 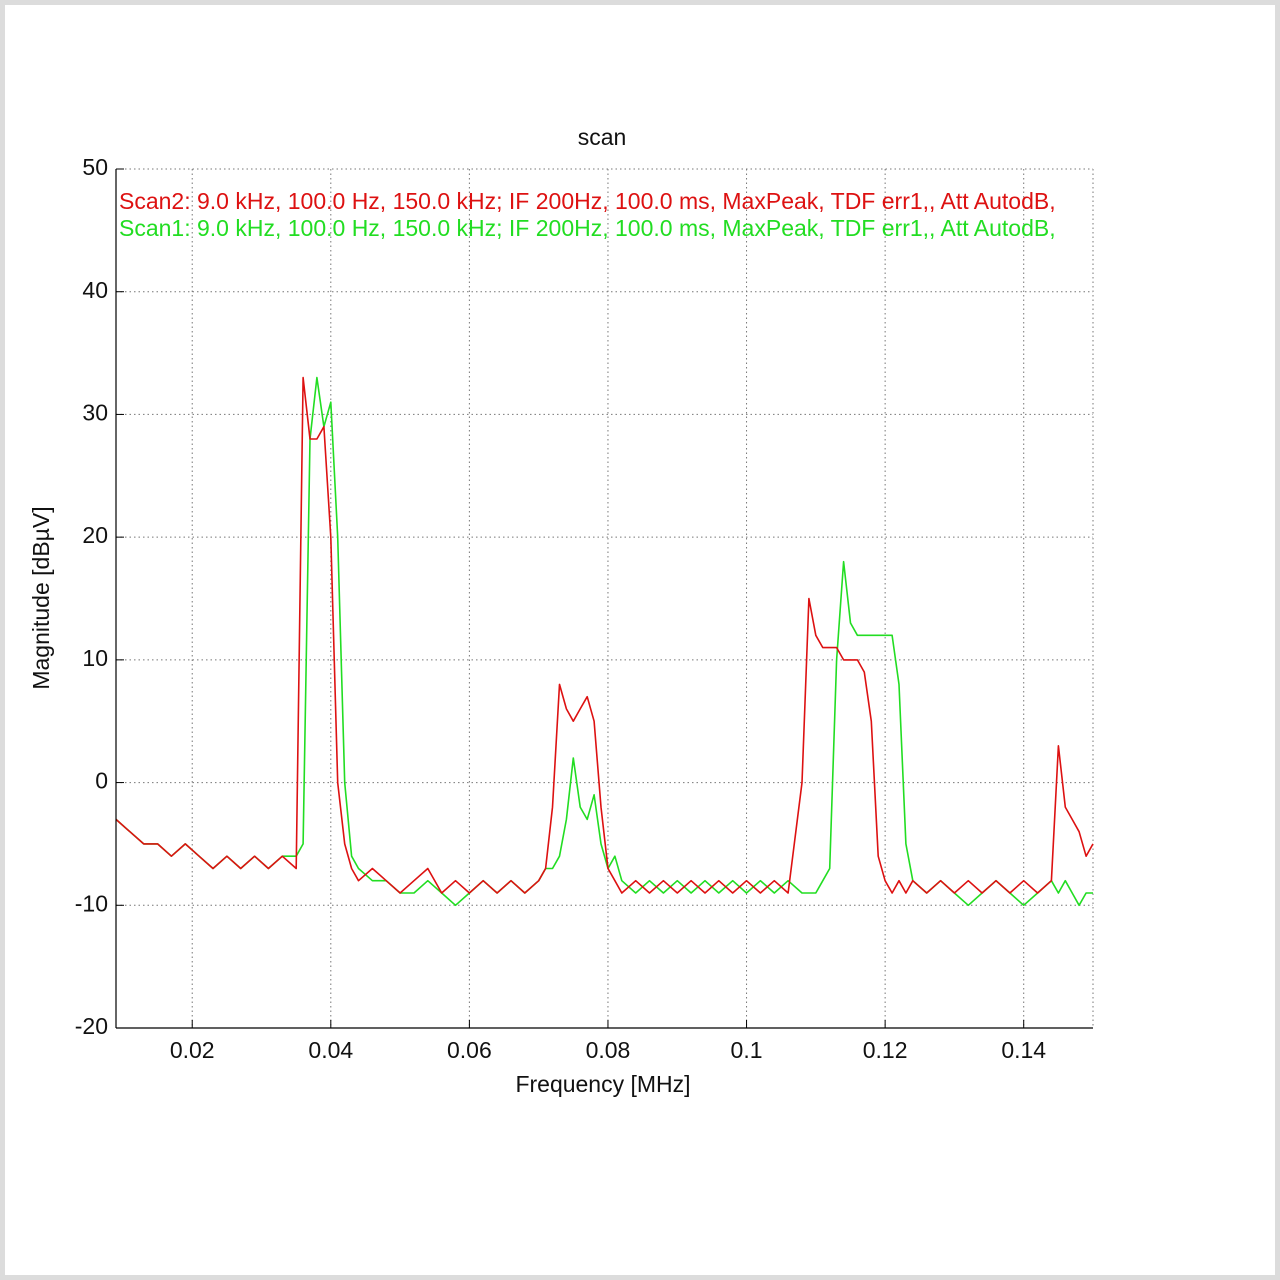 I want to click on x-tick-label: 0.04, so click(x=330, y=1050).